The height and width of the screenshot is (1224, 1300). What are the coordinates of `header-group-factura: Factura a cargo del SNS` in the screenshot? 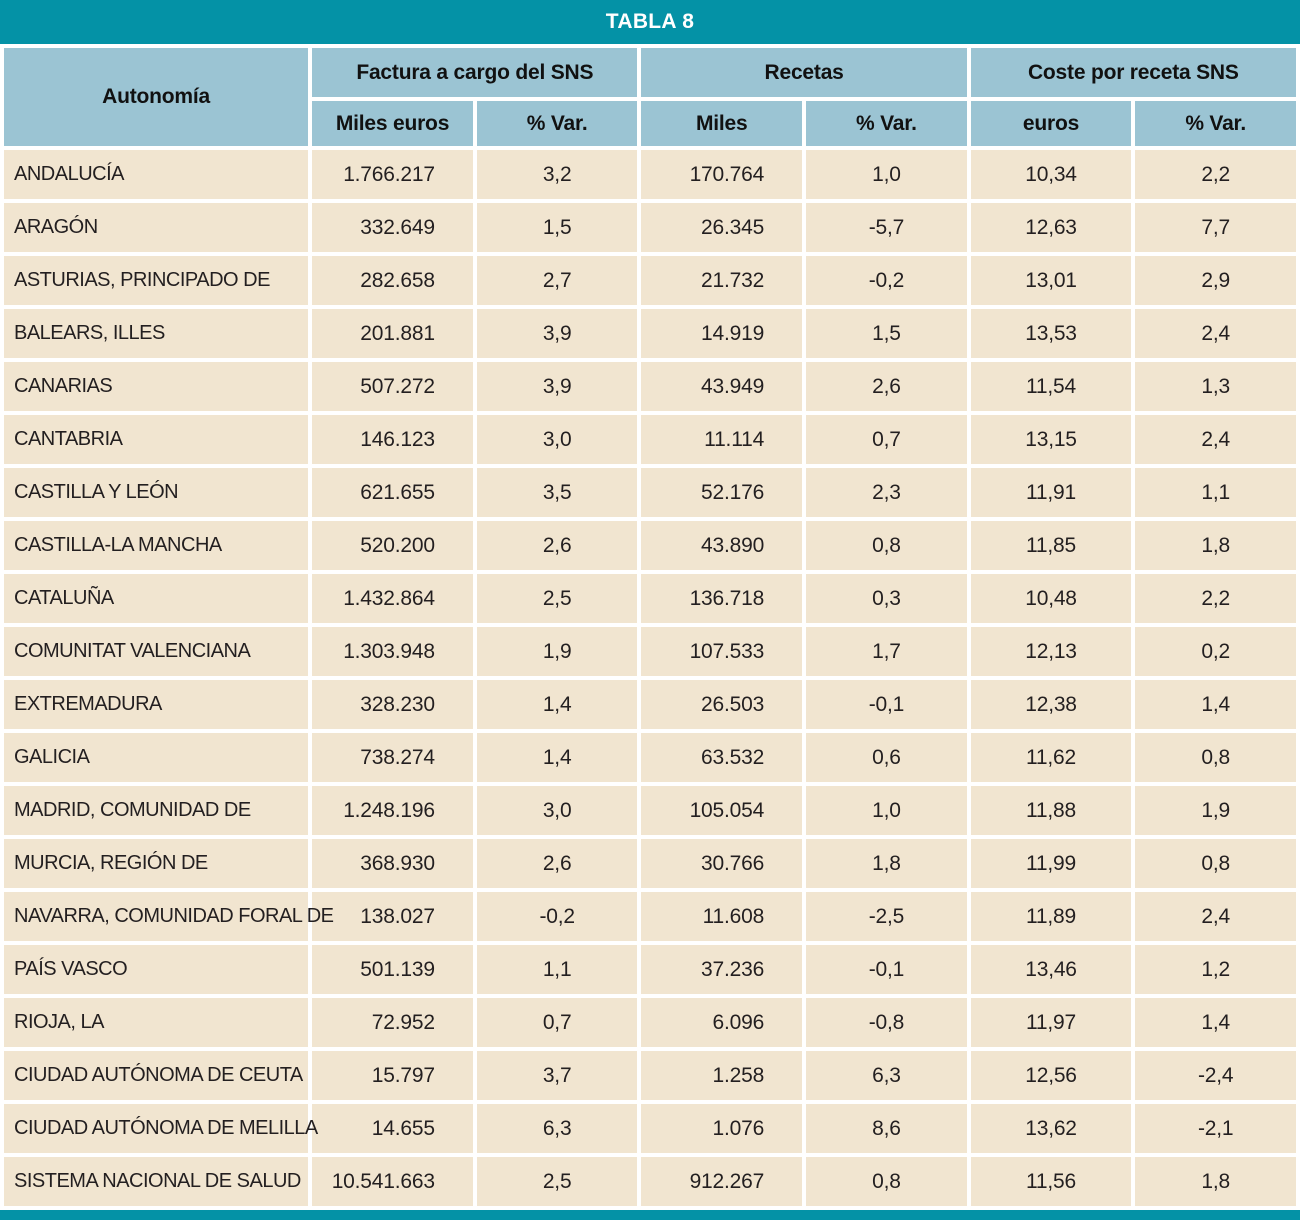 It's located at (475, 72).